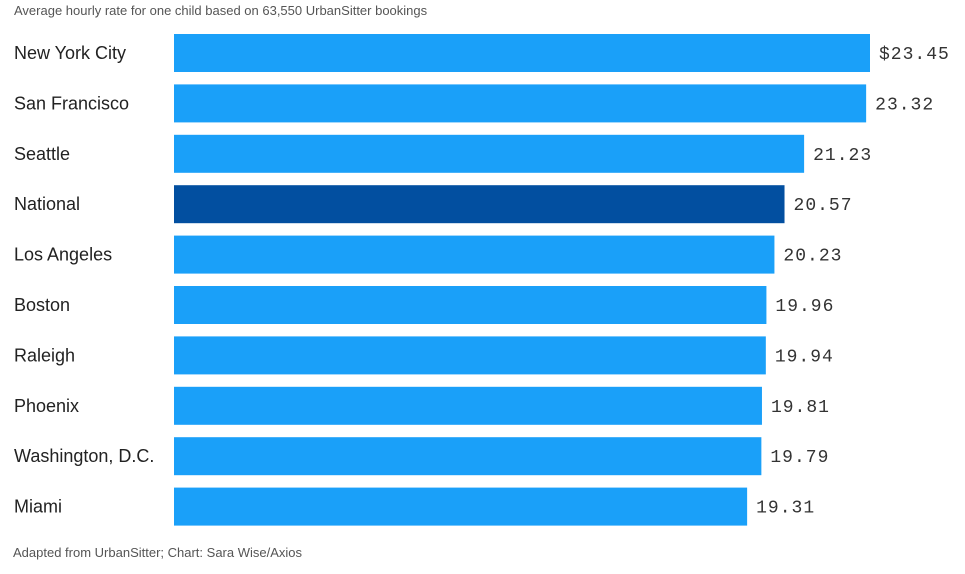 The width and height of the screenshot is (965, 574). I want to click on category-label-los-angeles: Los Angeles, so click(63, 255).